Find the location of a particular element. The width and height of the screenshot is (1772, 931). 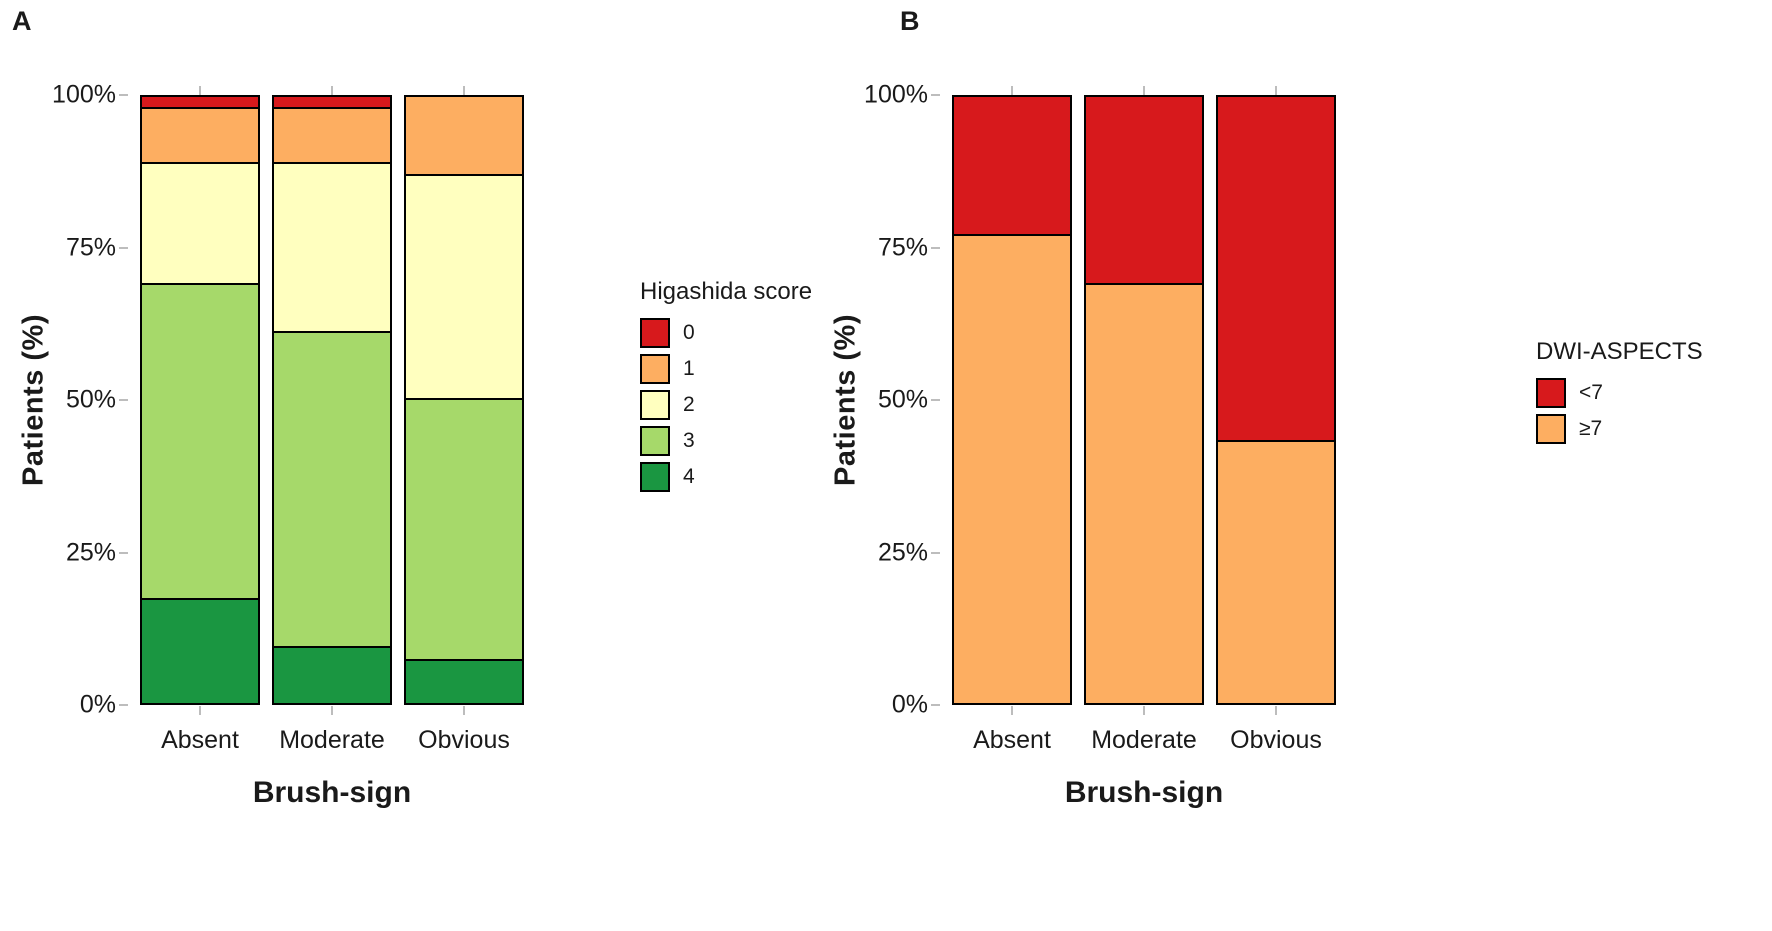

legend-label: 1 is located at coordinates (689, 368).